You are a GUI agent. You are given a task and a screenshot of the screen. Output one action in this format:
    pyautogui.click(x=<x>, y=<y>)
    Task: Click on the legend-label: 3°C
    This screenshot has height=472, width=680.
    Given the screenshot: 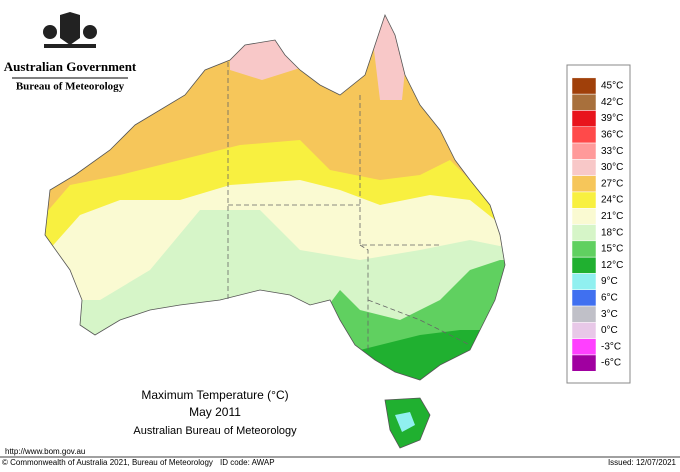 What is the action you would take?
    pyautogui.click(x=609, y=314)
    